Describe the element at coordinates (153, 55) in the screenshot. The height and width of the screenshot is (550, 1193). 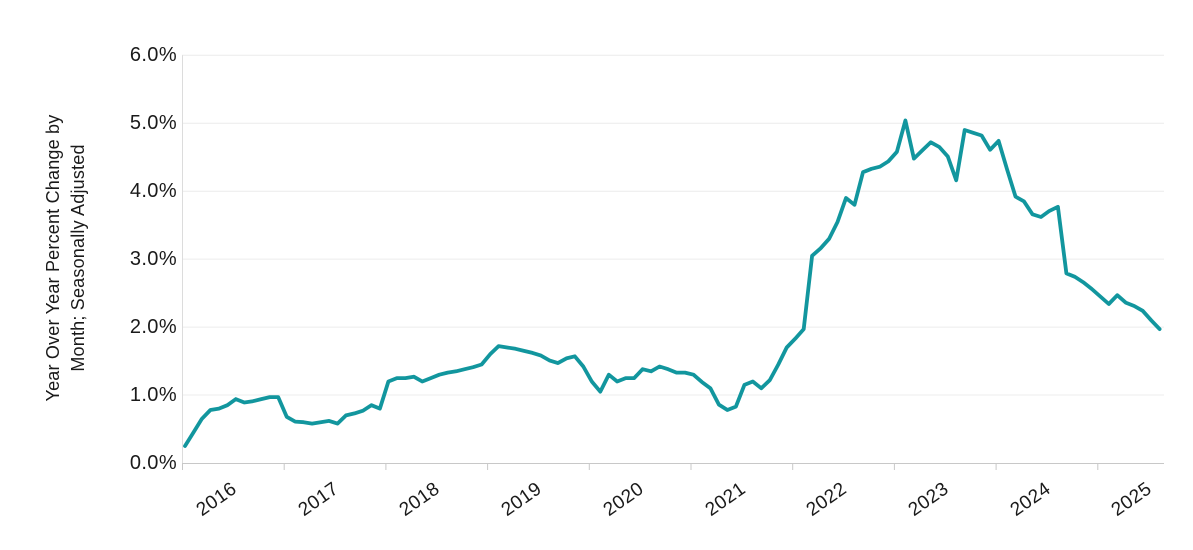
I see `y-tick-label: 6.0%` at that location.